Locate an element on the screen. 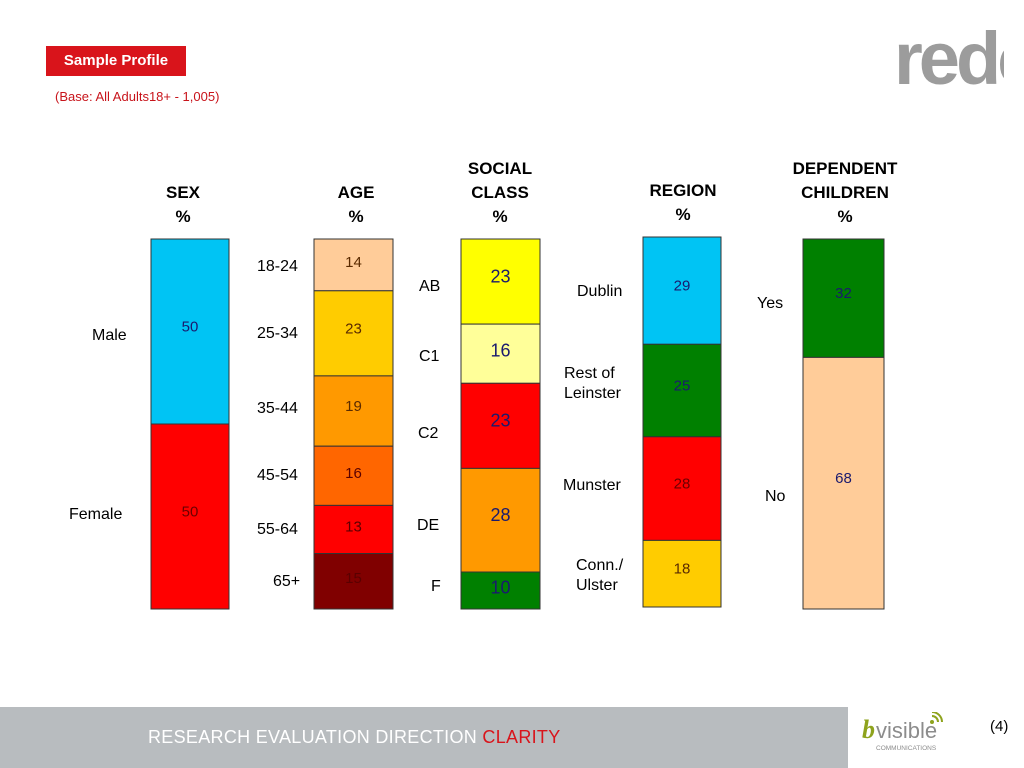  region-label-conn-ulster: Conn./ Ulster is located at coordinates (600, 575).